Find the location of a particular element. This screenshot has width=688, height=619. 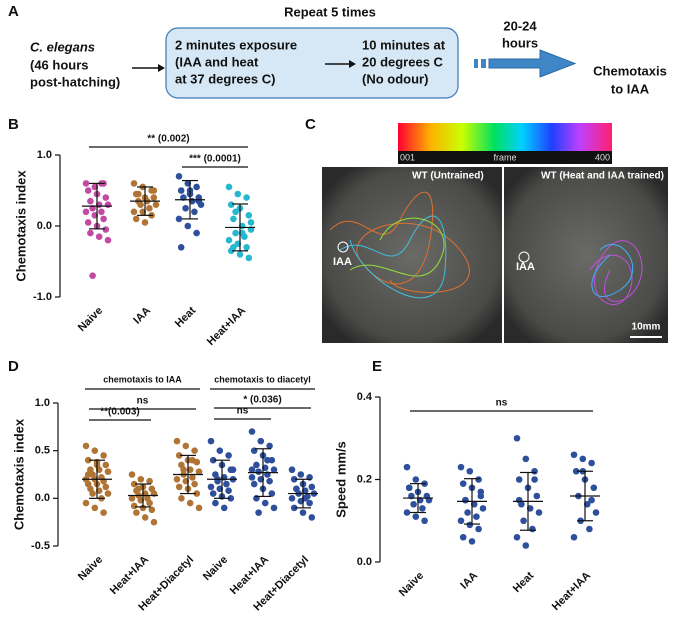

y-tick-label: 0.4 is located at coordinates (365, 397).